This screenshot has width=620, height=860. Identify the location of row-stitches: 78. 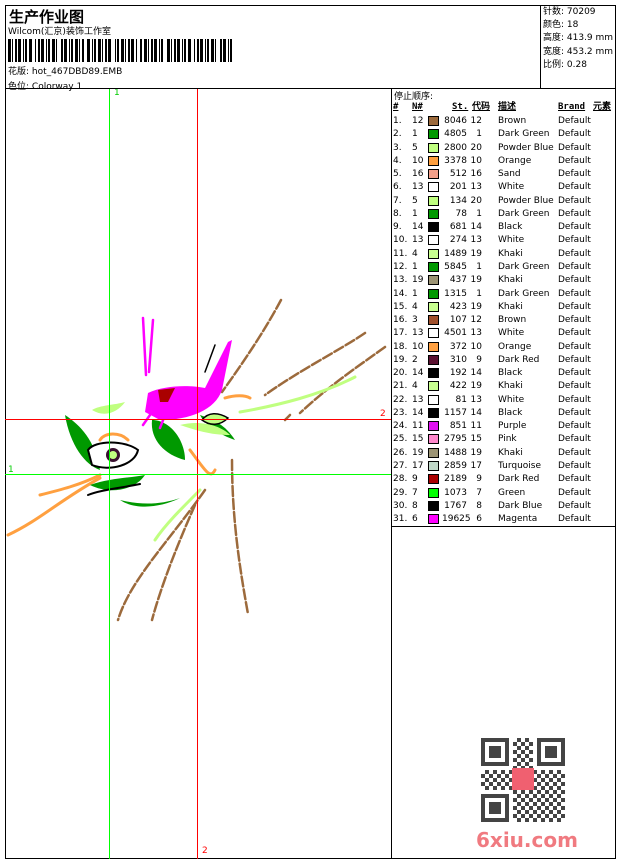
(461, 213).